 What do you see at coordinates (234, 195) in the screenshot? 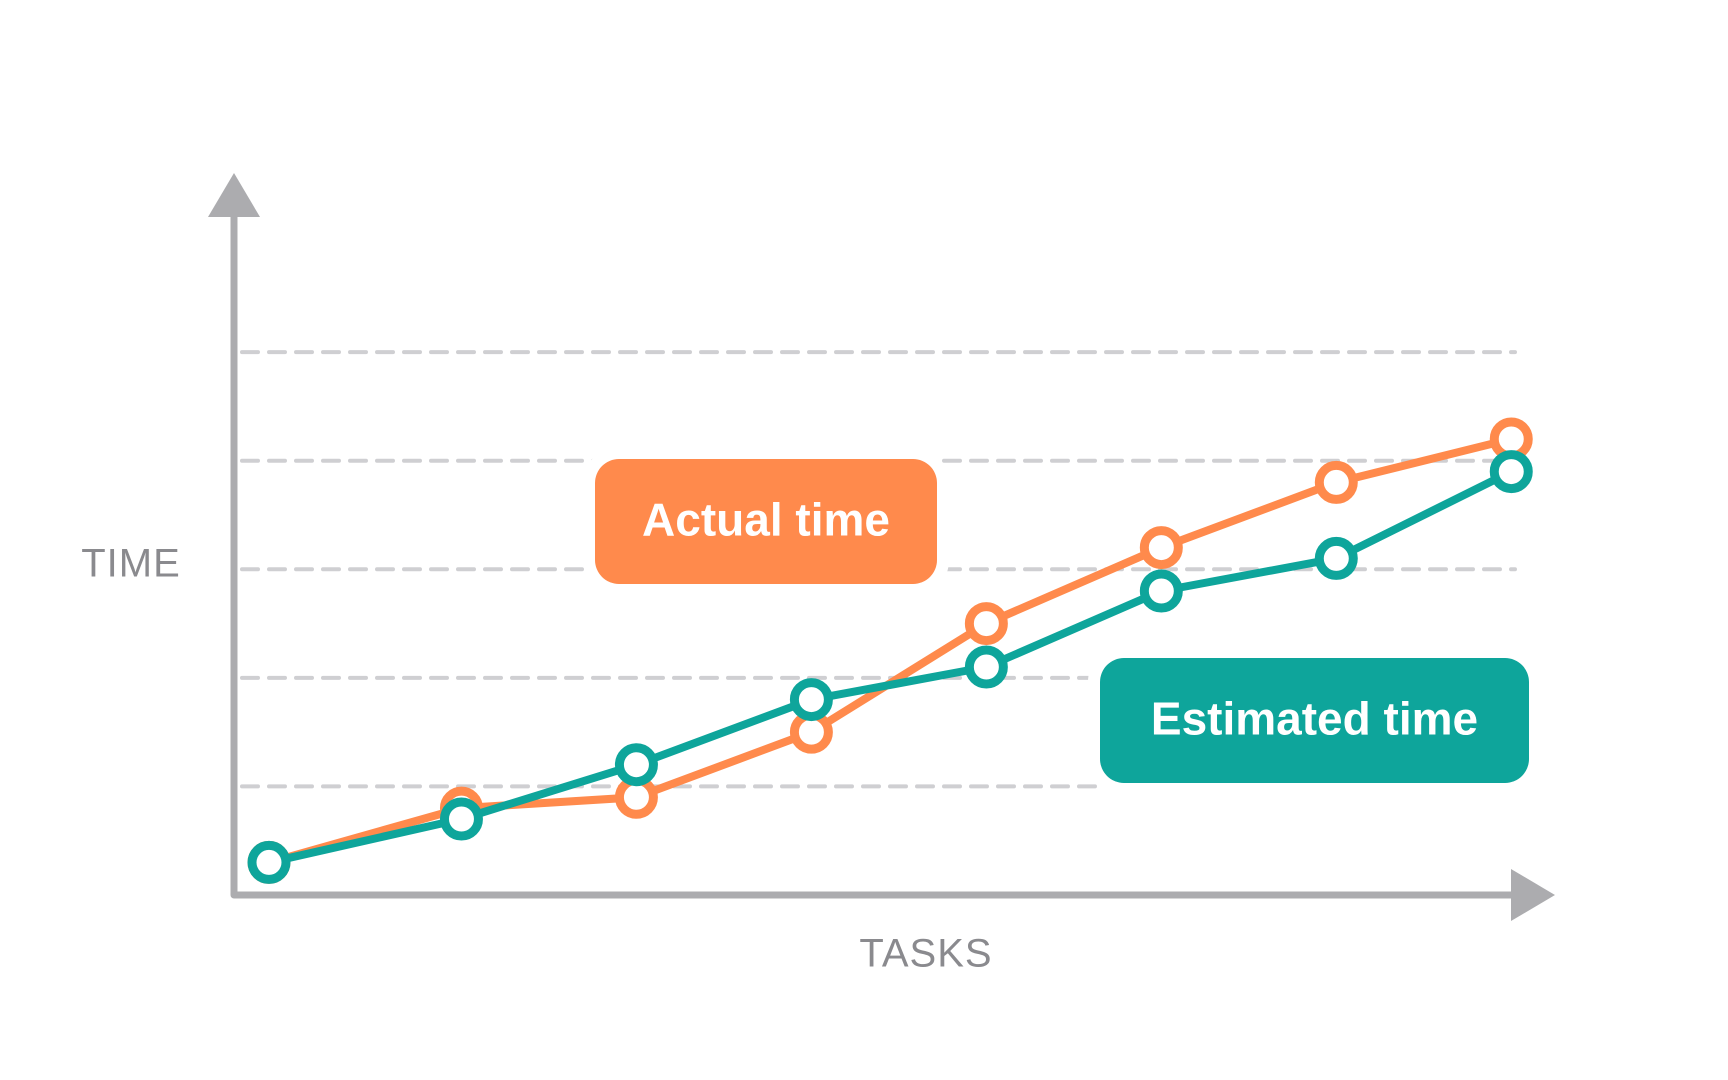
I see `y-axis-arrow` at bounding box center [234, 195].